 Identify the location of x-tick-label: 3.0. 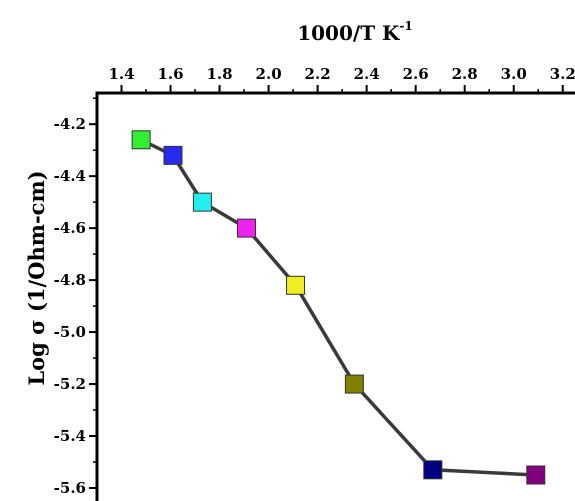
(514, 74).